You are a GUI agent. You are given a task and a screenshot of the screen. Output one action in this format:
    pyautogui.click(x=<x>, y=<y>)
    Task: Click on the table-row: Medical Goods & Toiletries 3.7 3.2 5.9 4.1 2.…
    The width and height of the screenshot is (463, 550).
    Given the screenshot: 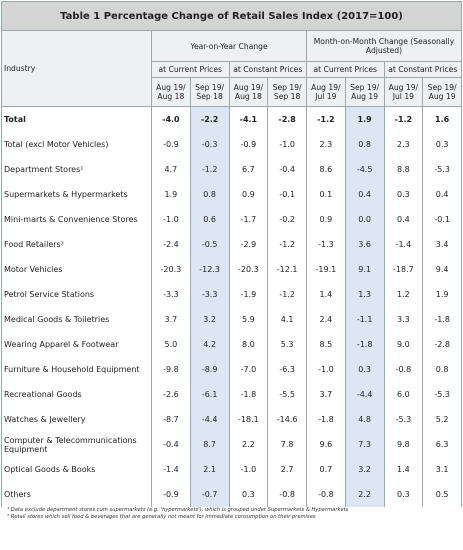 What is the action you would take?
    pyautogui.click(x=231, y=319)
    